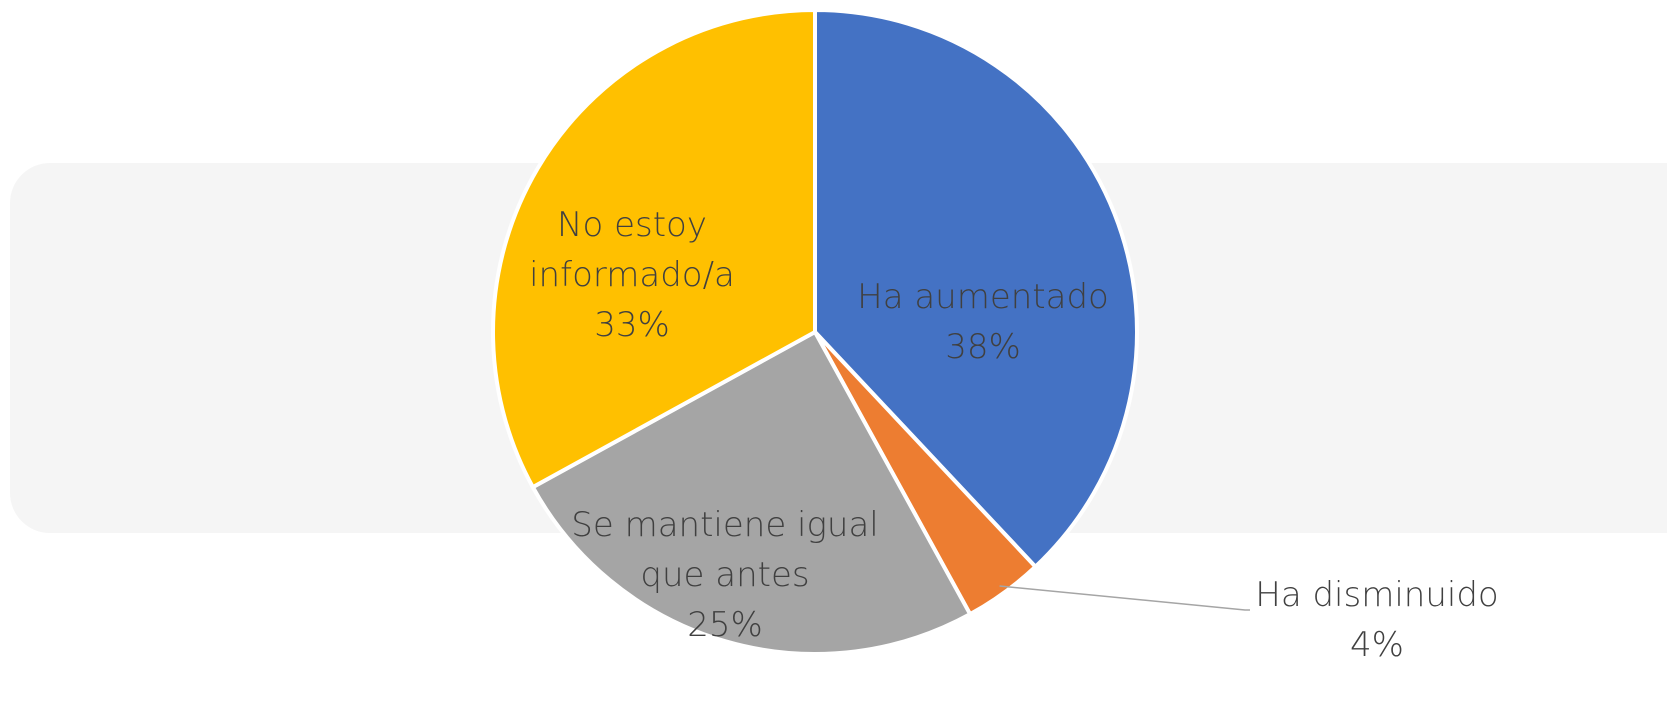 The width and height of the screenshot is (1667, 703). Describe the element at coordinates (983, 322) in the screenshot. I see `slice-label: Ha aumentado 38%` at that location.